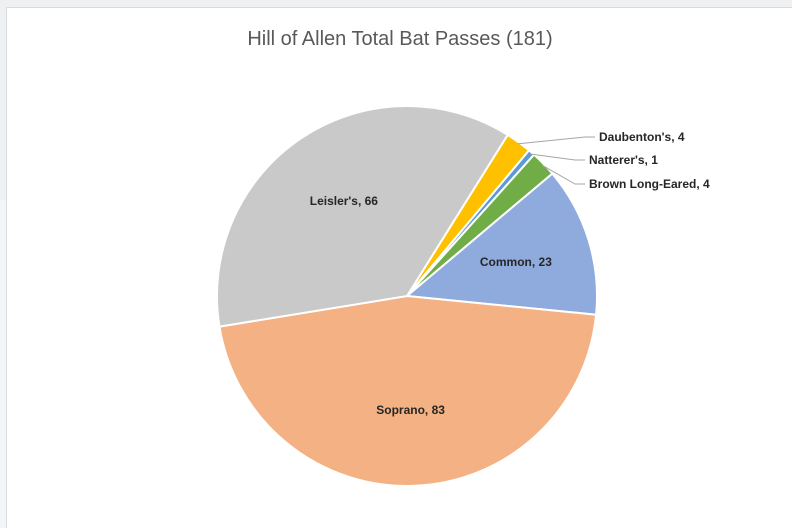 The height and width of the screenshot is (528, 792). I want to click on data-label-natterer-s: Natterer's, 1, so click(623, 160).